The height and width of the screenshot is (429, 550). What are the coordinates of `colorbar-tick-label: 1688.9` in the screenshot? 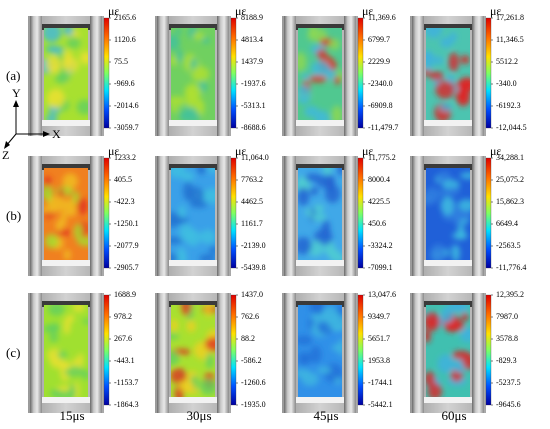 It's located at (125, 294).